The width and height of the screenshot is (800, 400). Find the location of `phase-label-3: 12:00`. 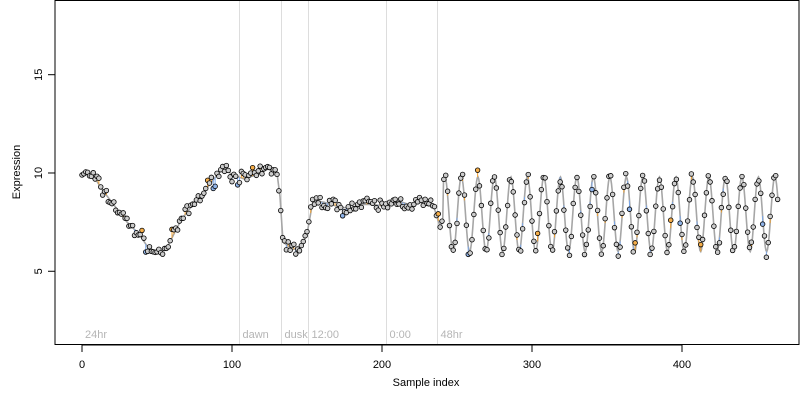

phase-label-3: 12:00 is located at coordinates (326, 335).